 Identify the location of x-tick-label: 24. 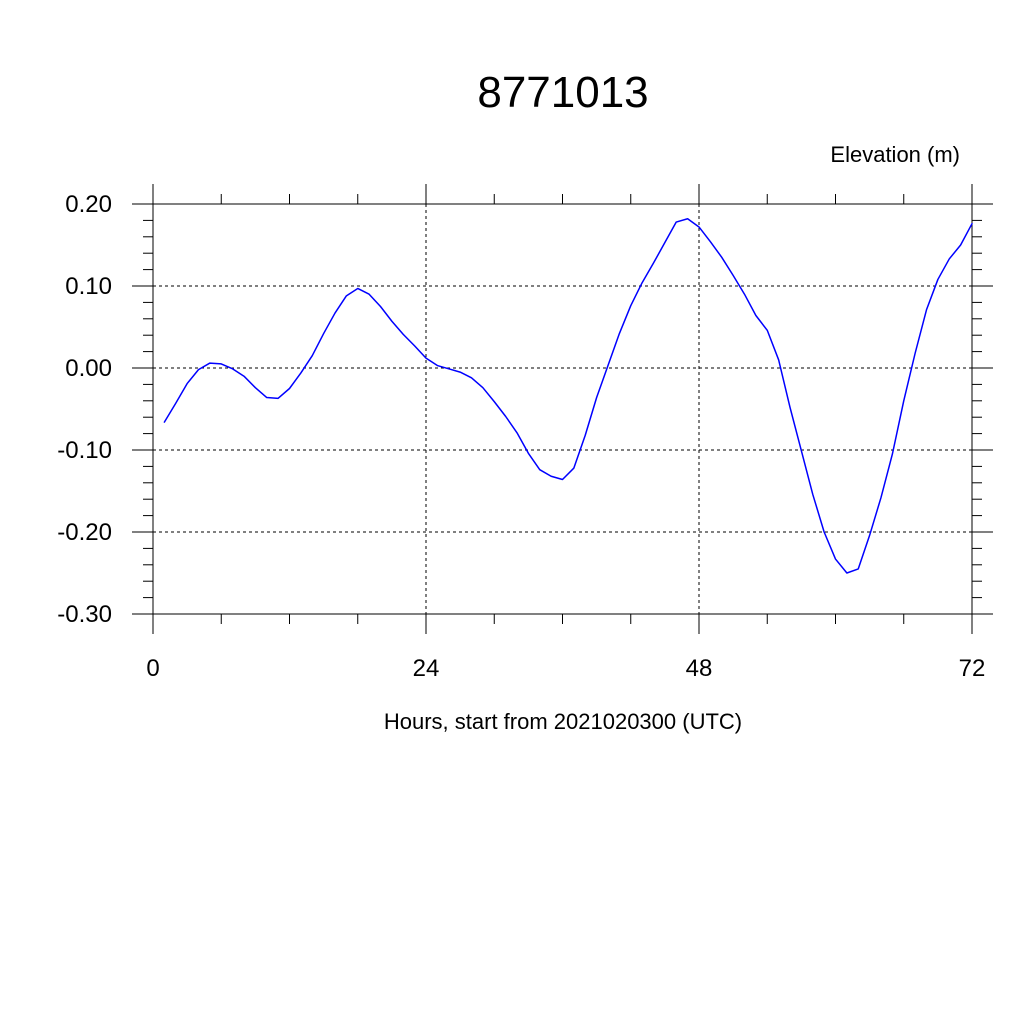
(426, 668).